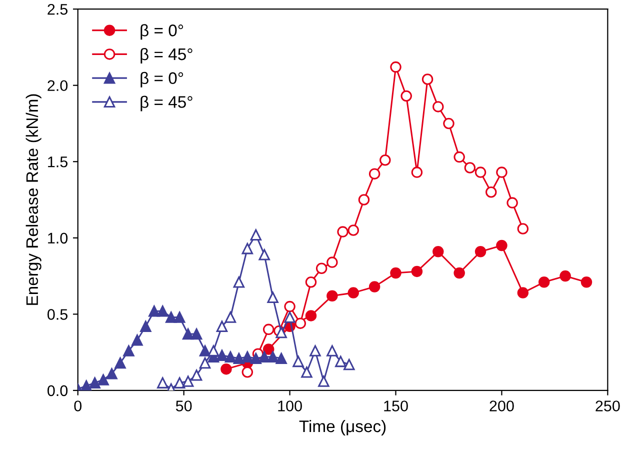 This screenshot has height=454, width=633. What do you see at coordinates (57, 314) in the screenshot?
I see `y-tick-label: 0.5` at bounding box center [57, 314].